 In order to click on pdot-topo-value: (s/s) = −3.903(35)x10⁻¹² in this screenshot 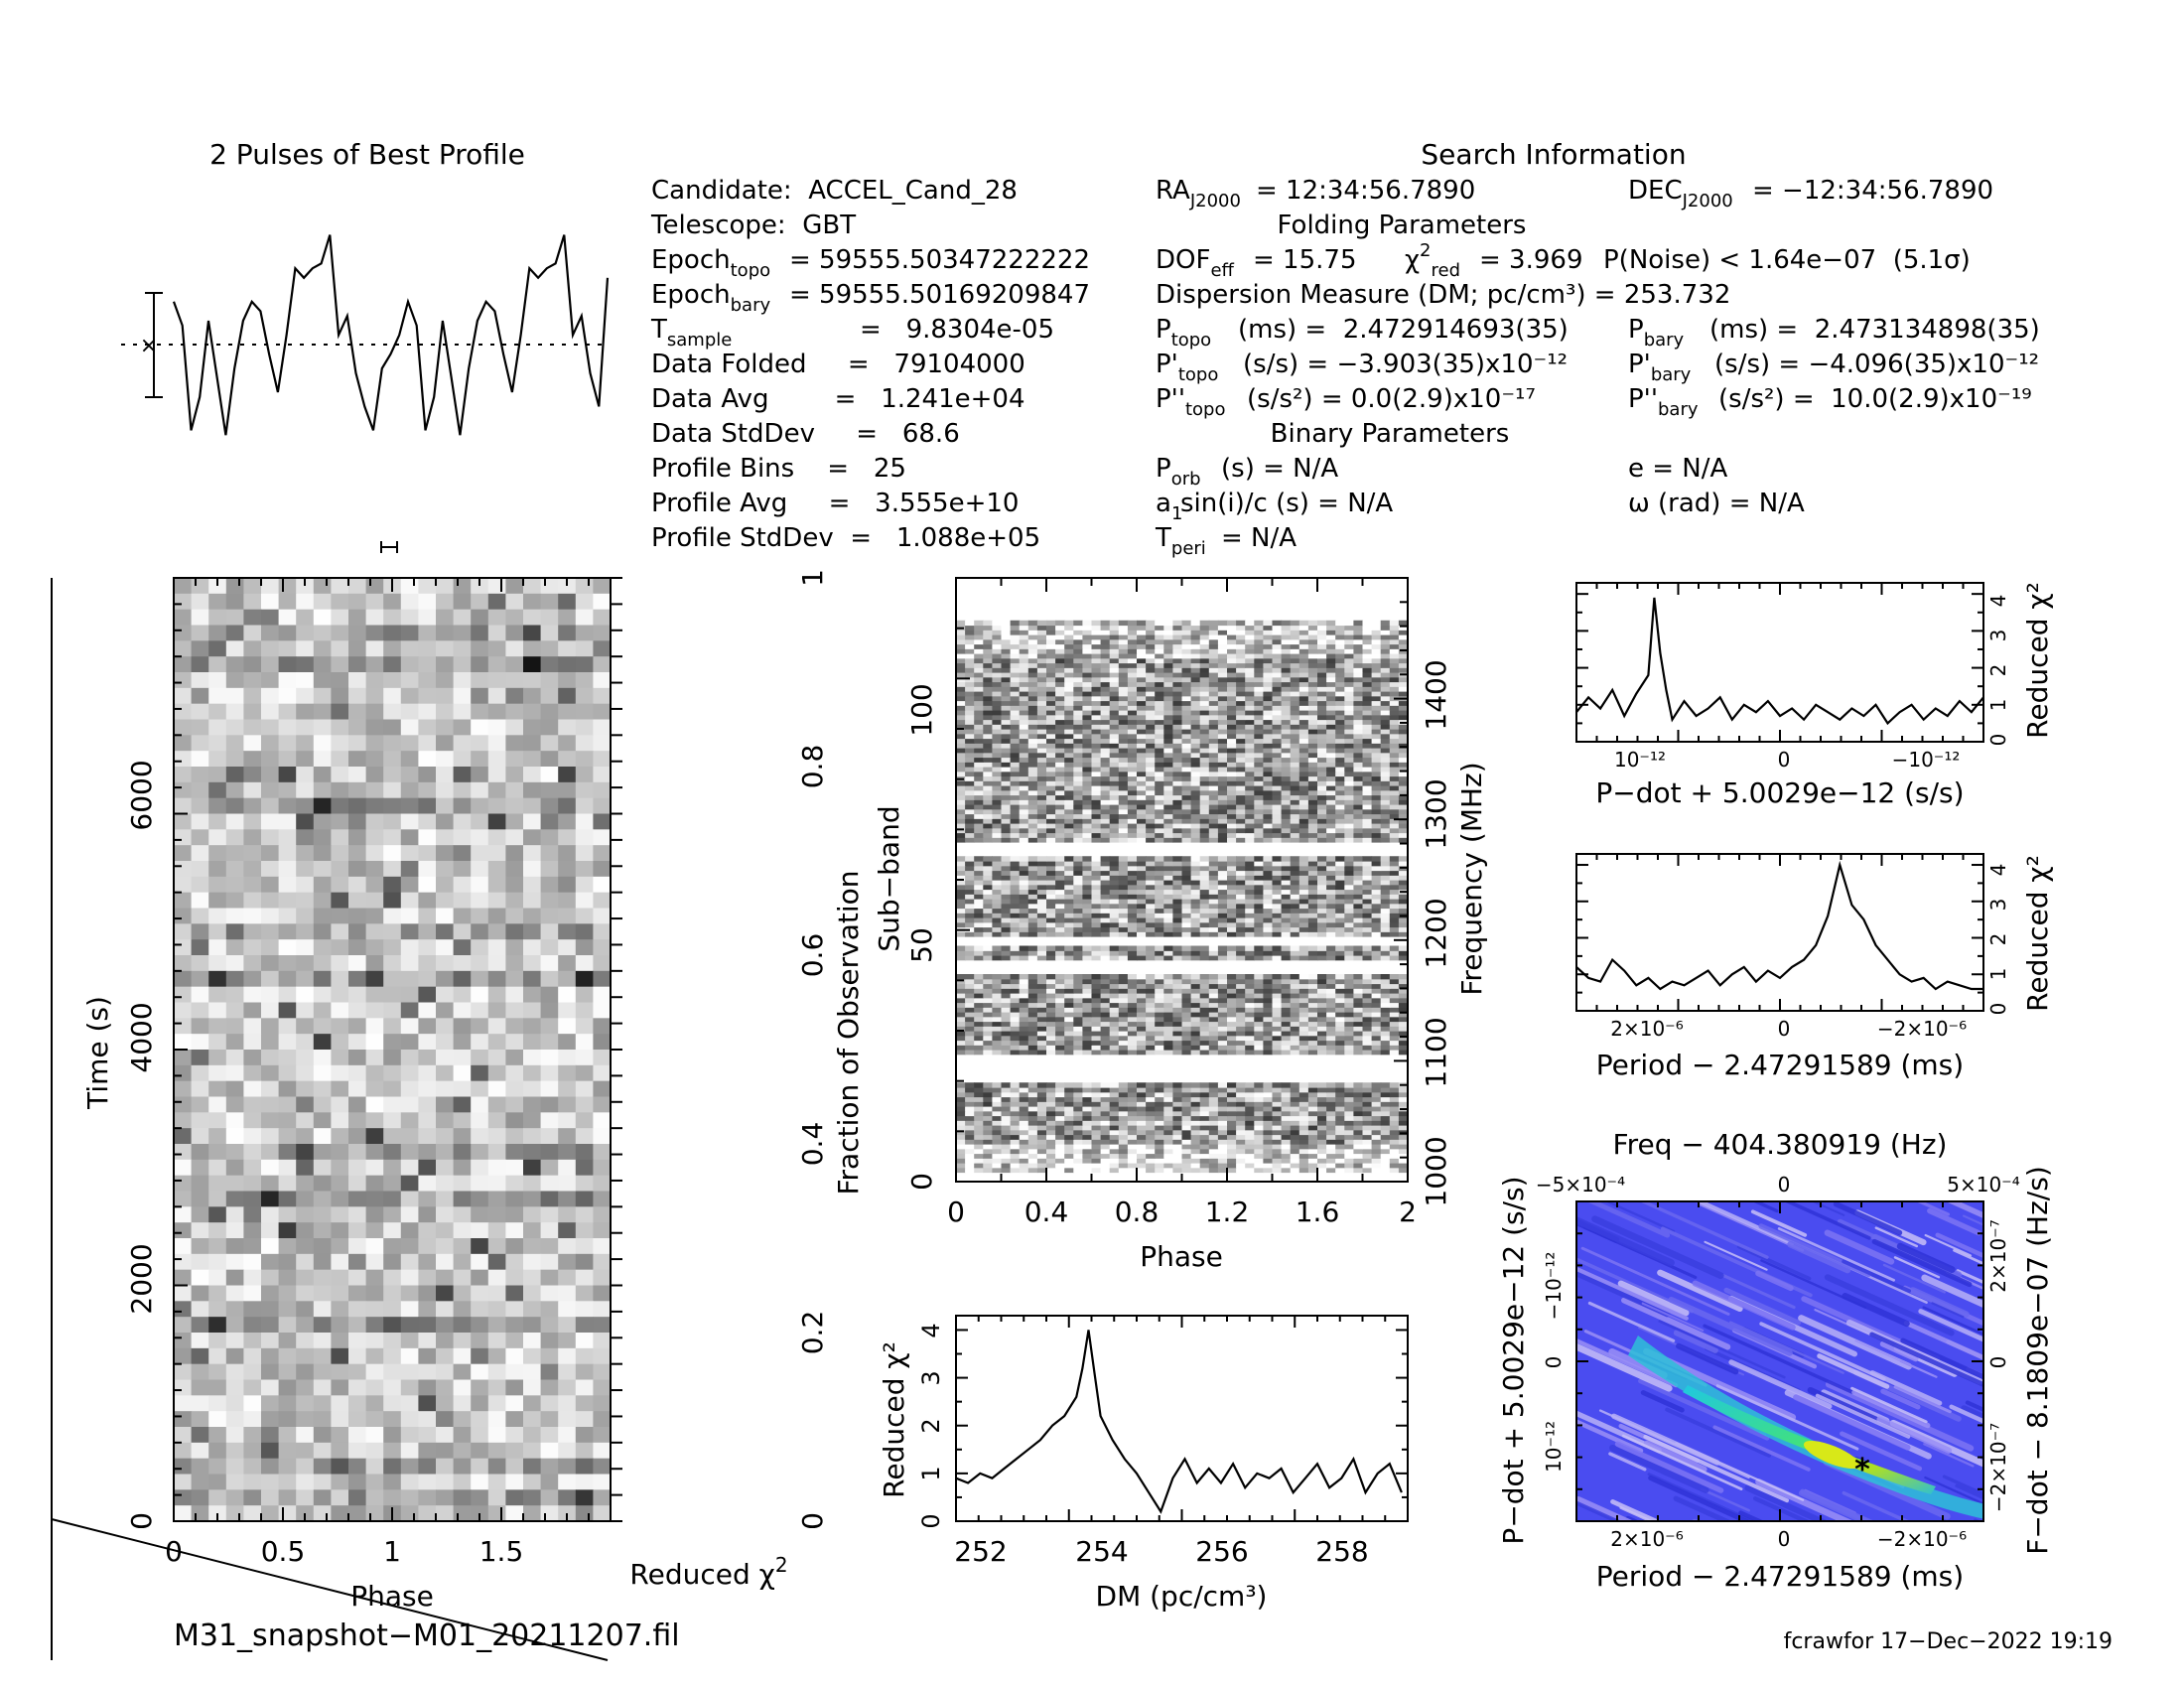, I will do `click(1405, 364)`.